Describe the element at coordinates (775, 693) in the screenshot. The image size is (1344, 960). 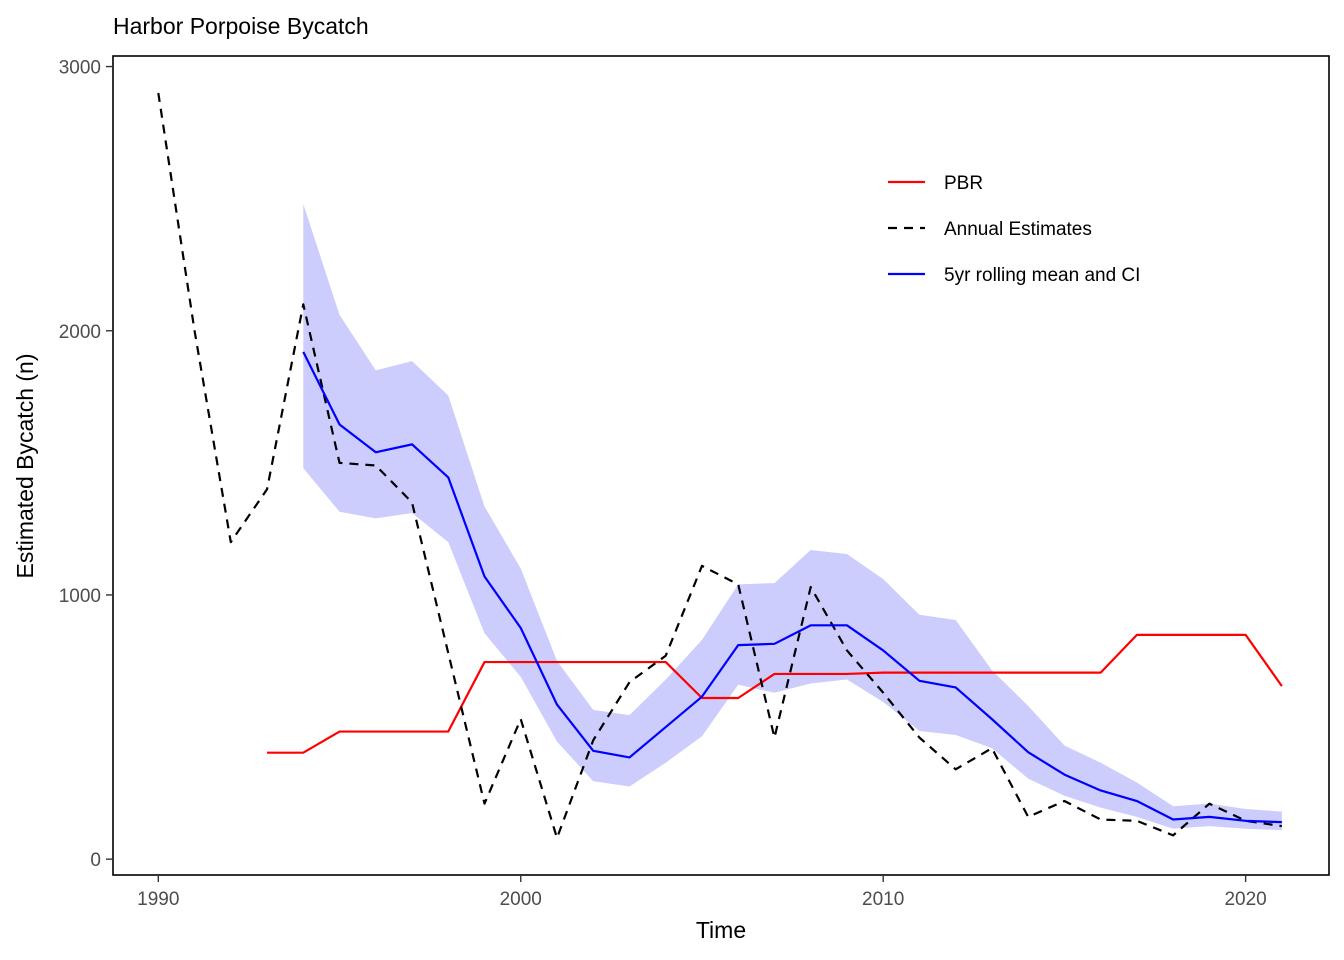
I see `pbr-line` at that location.